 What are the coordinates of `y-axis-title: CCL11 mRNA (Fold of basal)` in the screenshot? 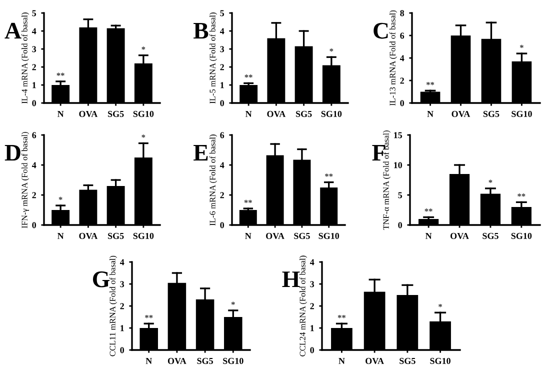 It's located at (113, 306).